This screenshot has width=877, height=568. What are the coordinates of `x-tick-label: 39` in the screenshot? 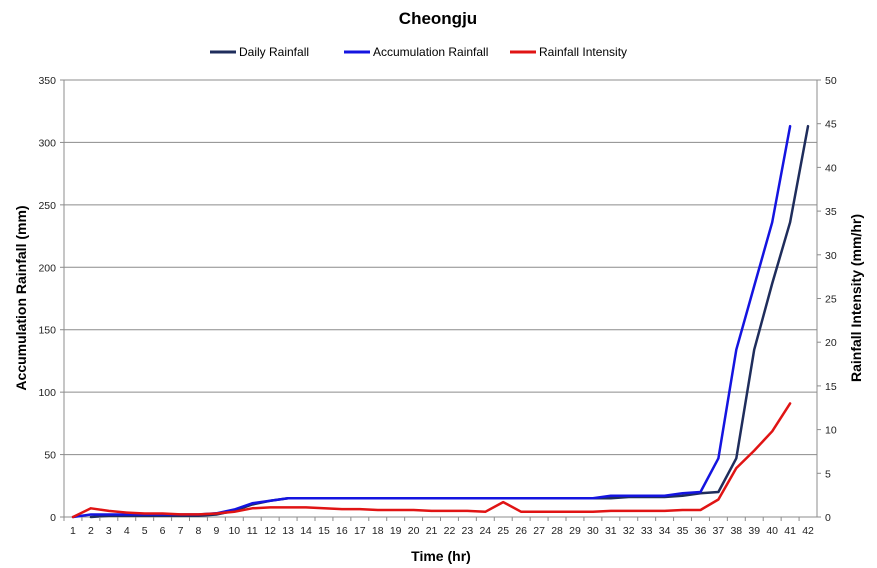 It's located at (754, 531).